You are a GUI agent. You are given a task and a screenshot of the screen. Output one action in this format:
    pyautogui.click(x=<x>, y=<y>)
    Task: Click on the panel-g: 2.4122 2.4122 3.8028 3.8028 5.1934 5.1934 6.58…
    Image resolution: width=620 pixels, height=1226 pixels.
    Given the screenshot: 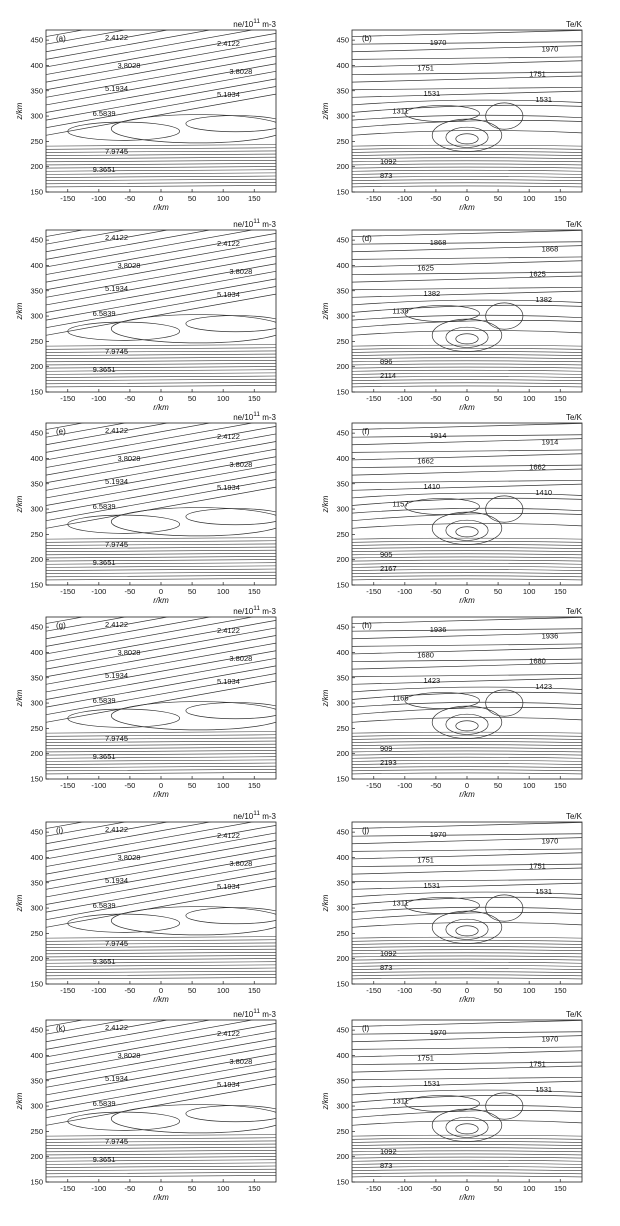 What is the action you would take?
    pyautogui.click(x=146, y=702)
    